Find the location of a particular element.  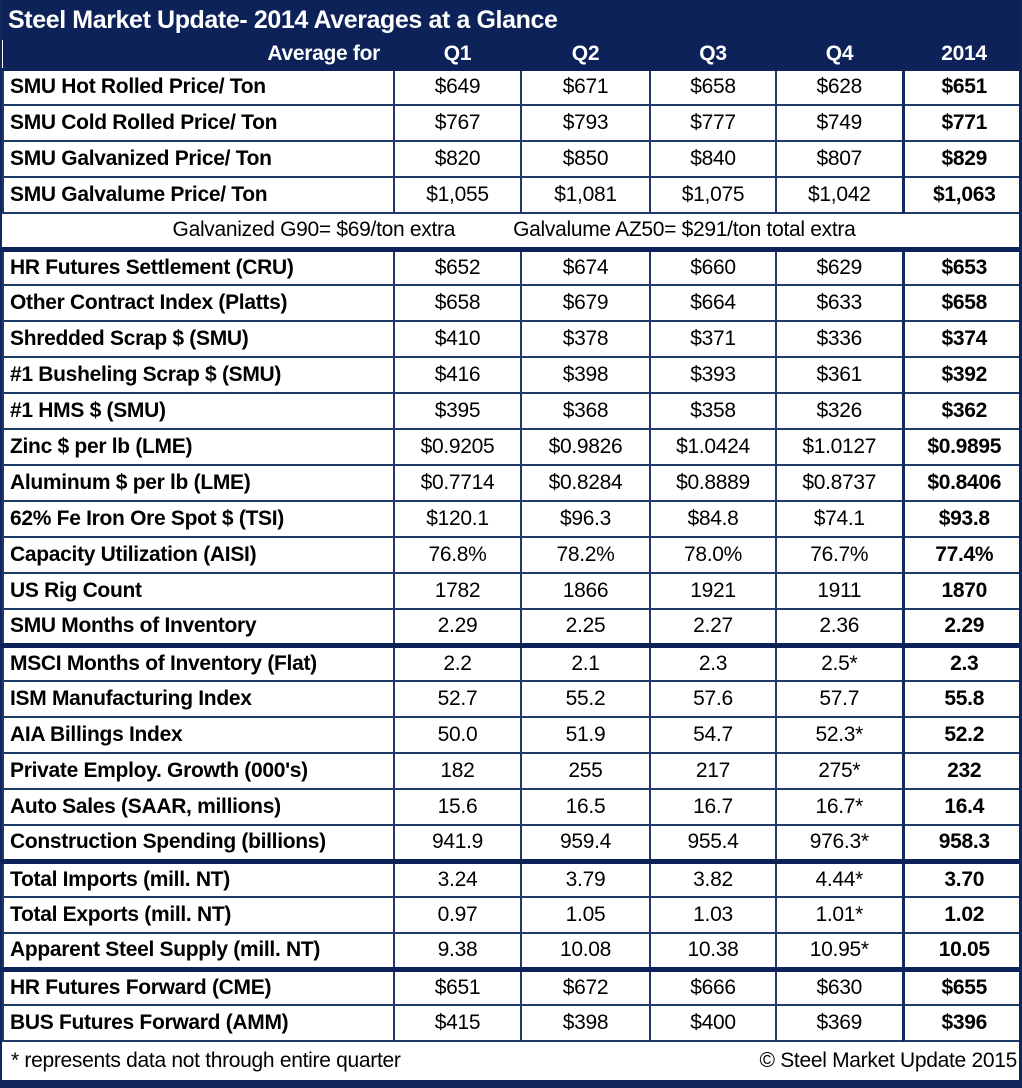

year-value-cell: $658 is located at coordinates (960, 303).